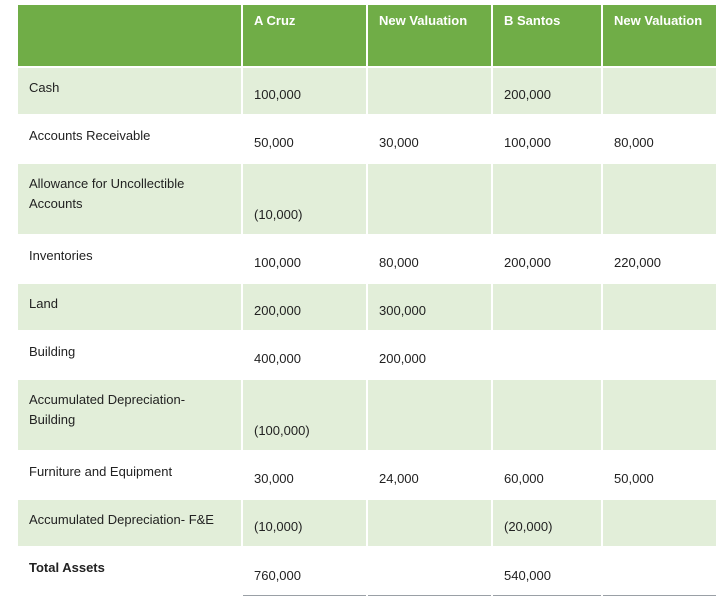  Describe the element at coordinates (429, 139) in the screenshot. I see `cruz-new-value: 30,000` at that location.